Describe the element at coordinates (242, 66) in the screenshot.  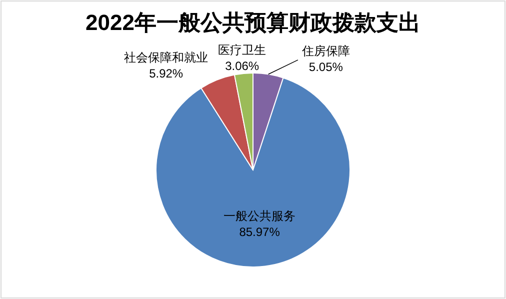
I see `data-label: 3.06%` at that location.